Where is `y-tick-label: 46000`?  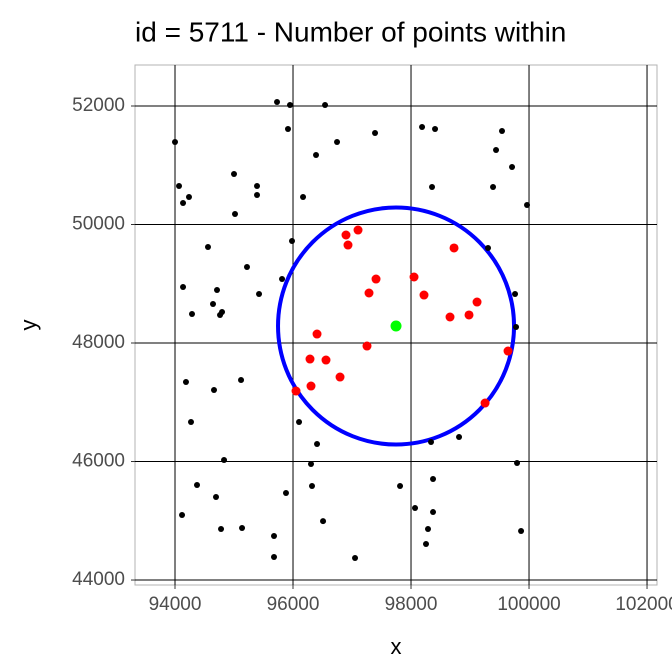
y-tick-label: 46000 is located at coordinates (98, 461).